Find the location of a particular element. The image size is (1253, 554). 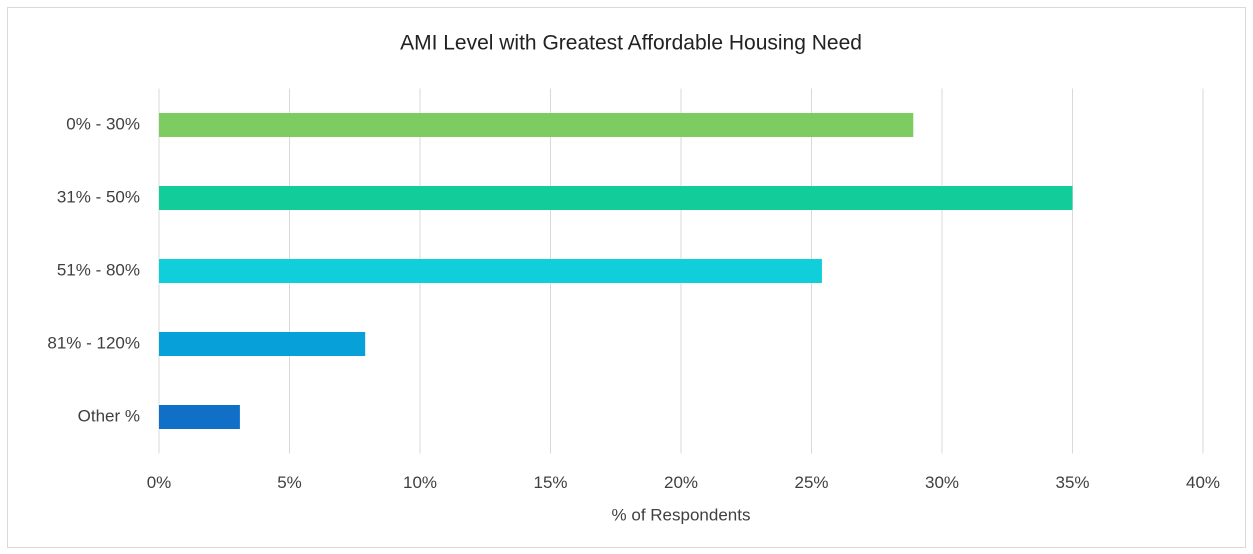

y-tick-label: Other % is located at coordinates (109, 415).